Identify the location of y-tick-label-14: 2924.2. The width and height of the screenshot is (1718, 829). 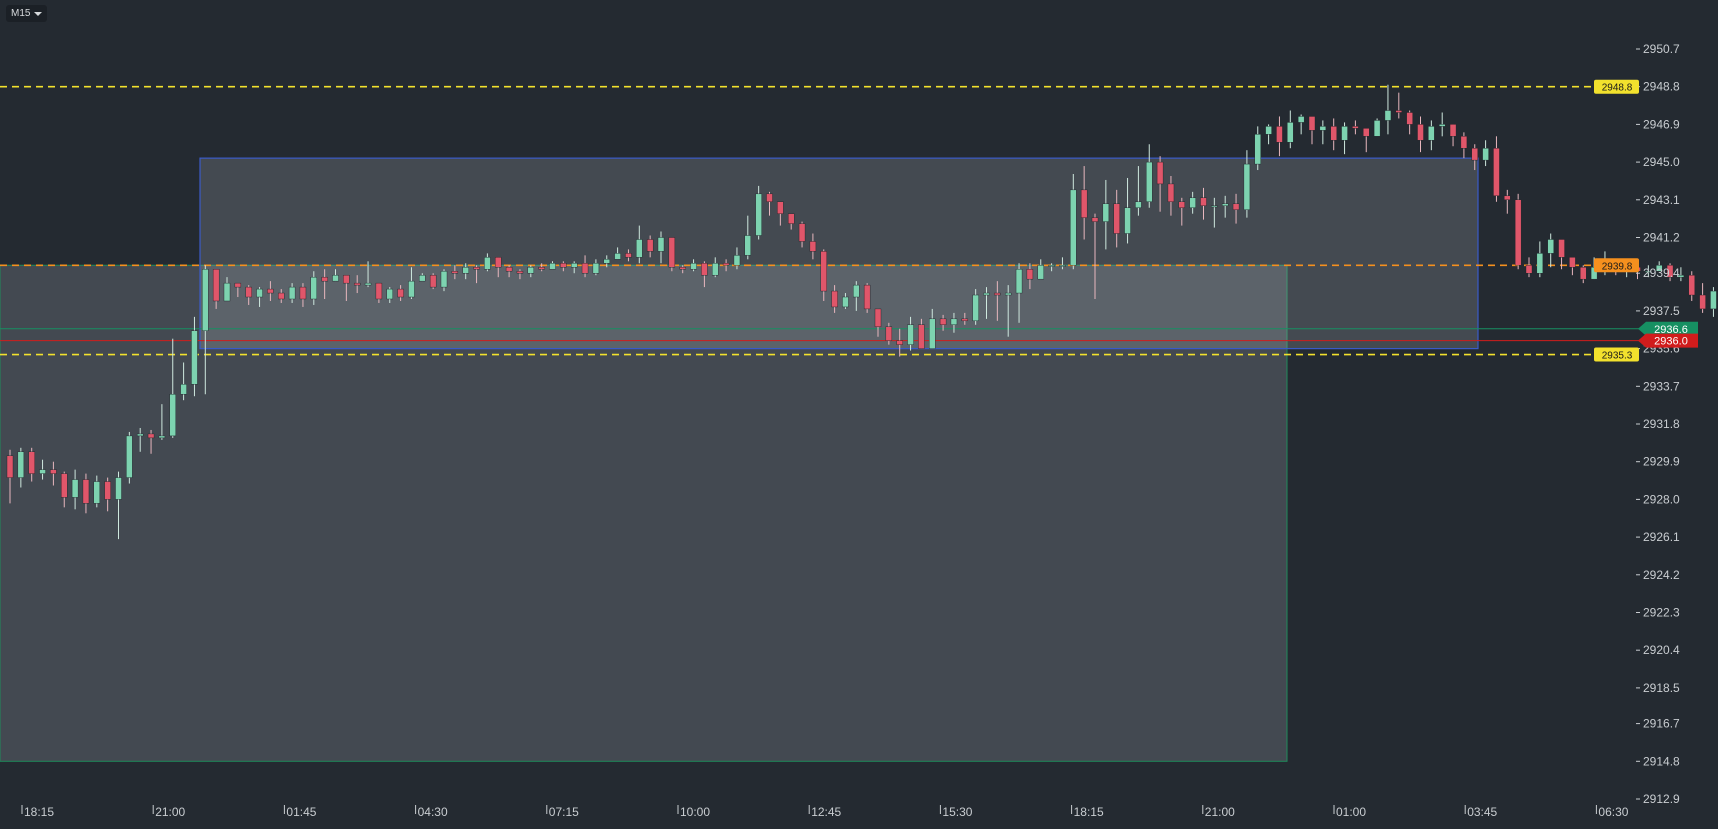
(1661, 575).